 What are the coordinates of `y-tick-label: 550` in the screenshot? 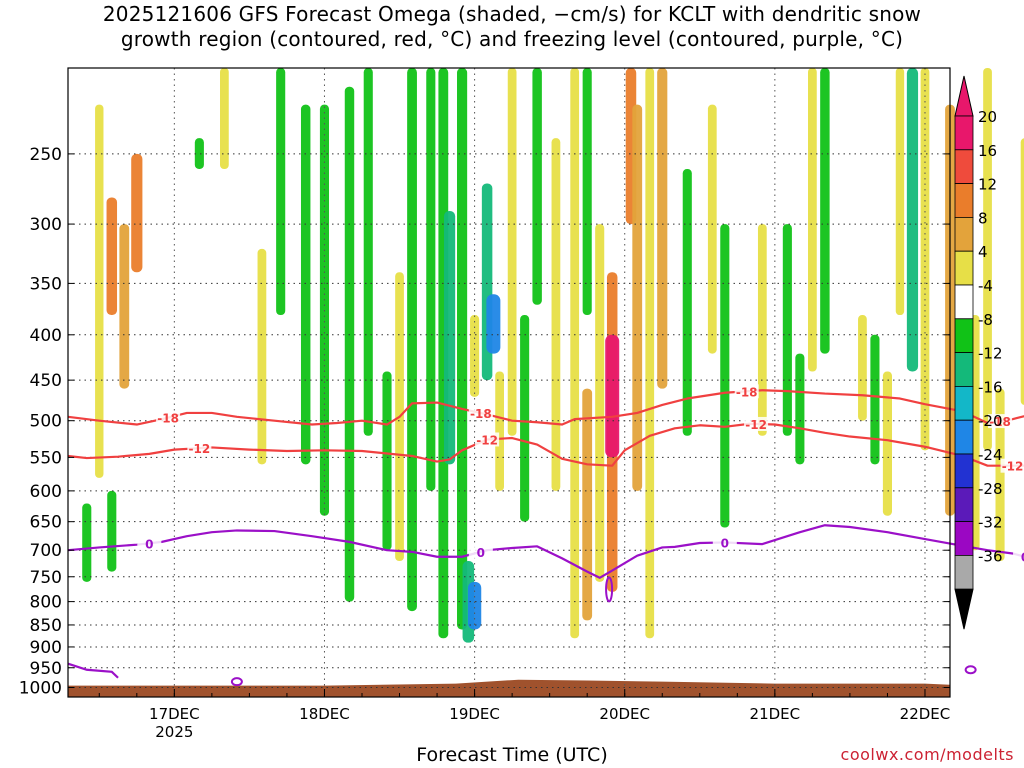 It's located at (46, 458).